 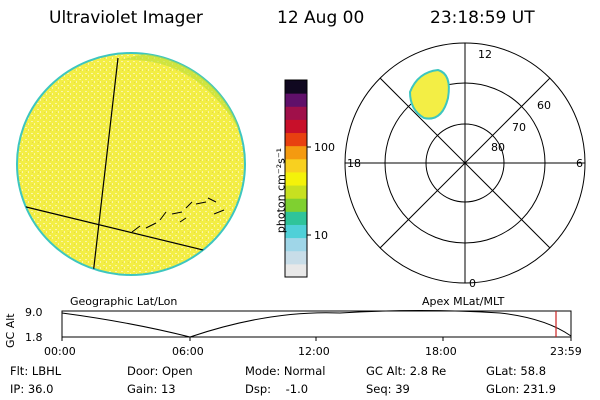 I want to click on altitude-curve, so click(x=316, y=324).